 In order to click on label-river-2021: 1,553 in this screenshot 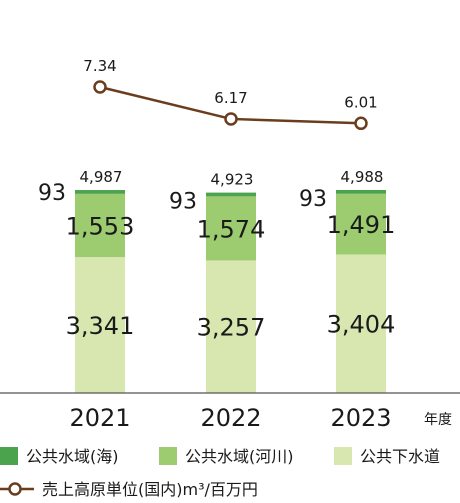, I will do `click(100, 226)`.